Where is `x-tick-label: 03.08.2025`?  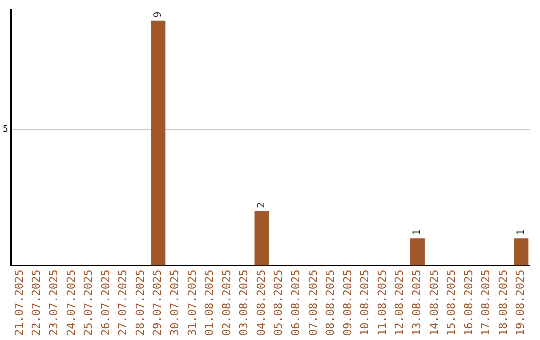 x-tick-label: 03.08.2025 is located at coordinates (244, 303).